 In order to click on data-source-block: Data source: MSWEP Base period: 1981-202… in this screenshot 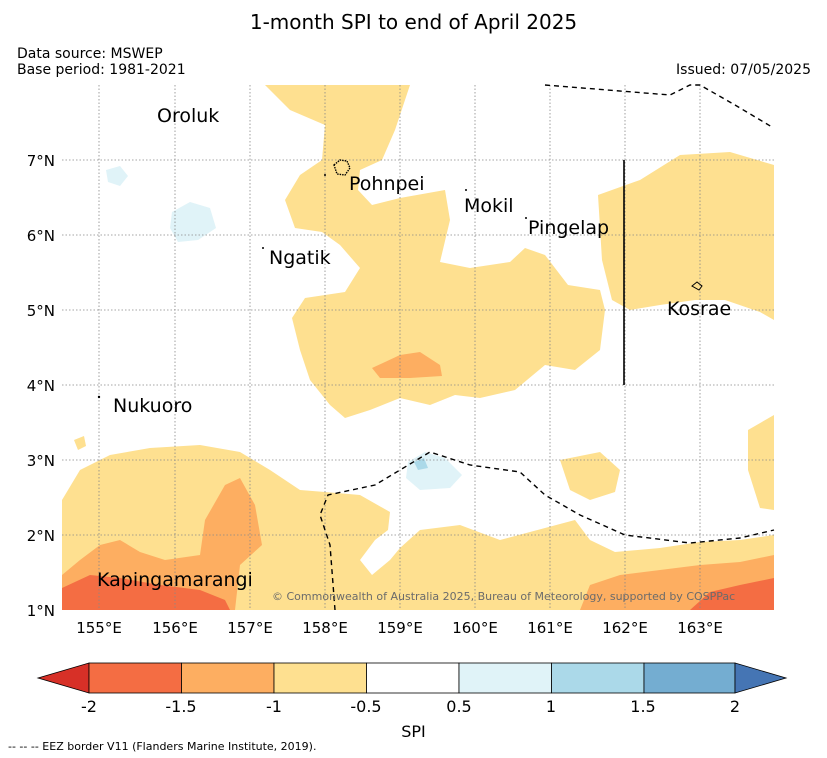, I will do `click(101, 62)`.